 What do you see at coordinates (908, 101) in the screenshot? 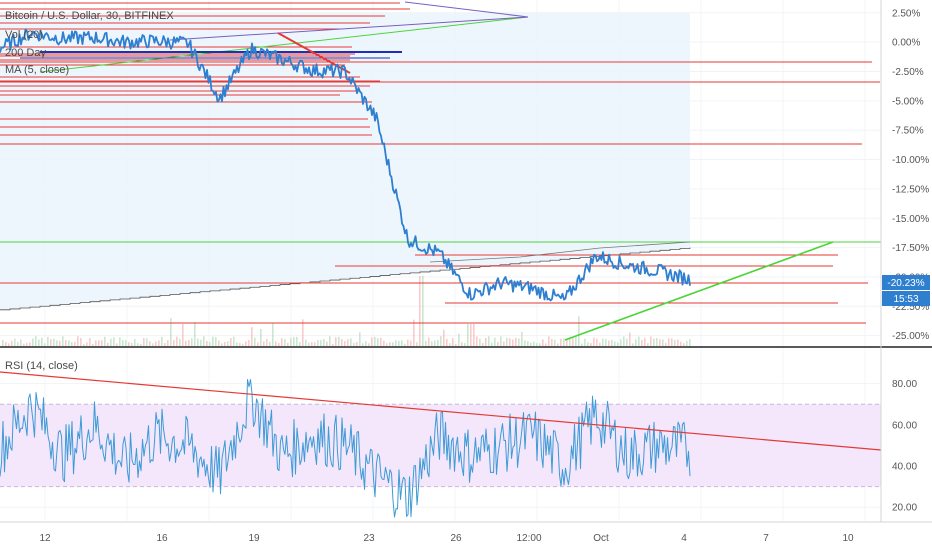
I see `price-tick-label: -5.00%` at bounding box center [908, 101].